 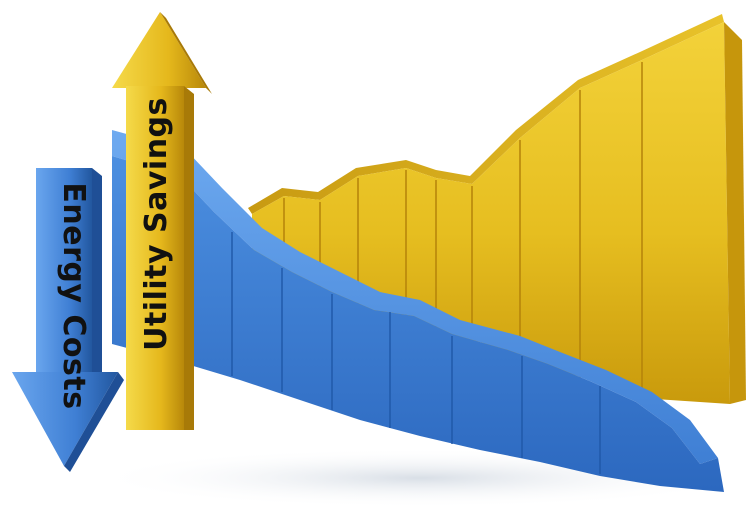 I want to click on down-arrow-side, so click(x=97, y=271).